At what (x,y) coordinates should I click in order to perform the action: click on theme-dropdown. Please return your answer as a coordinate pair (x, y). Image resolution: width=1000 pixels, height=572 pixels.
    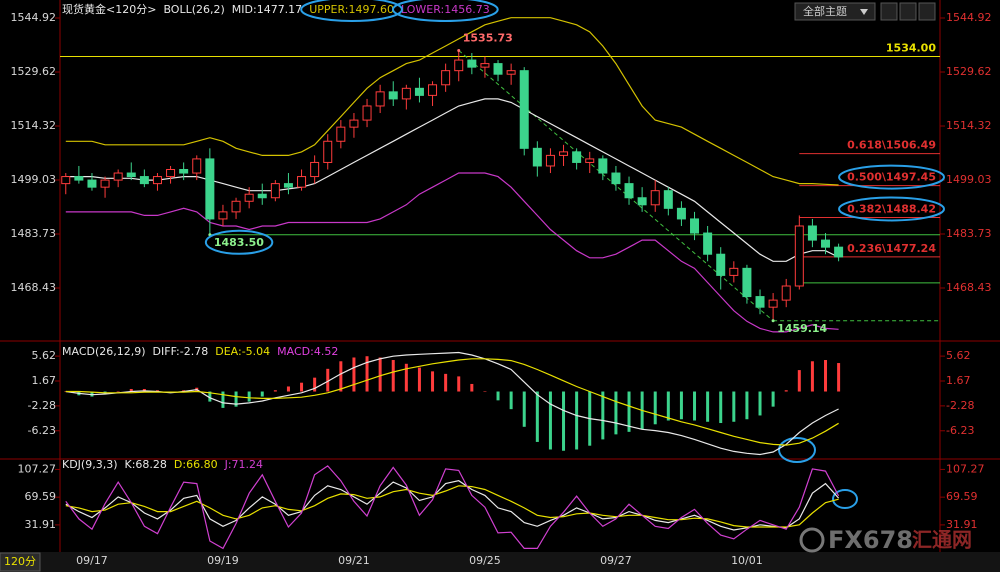
    Looking at the image, I should click on (835, 11).